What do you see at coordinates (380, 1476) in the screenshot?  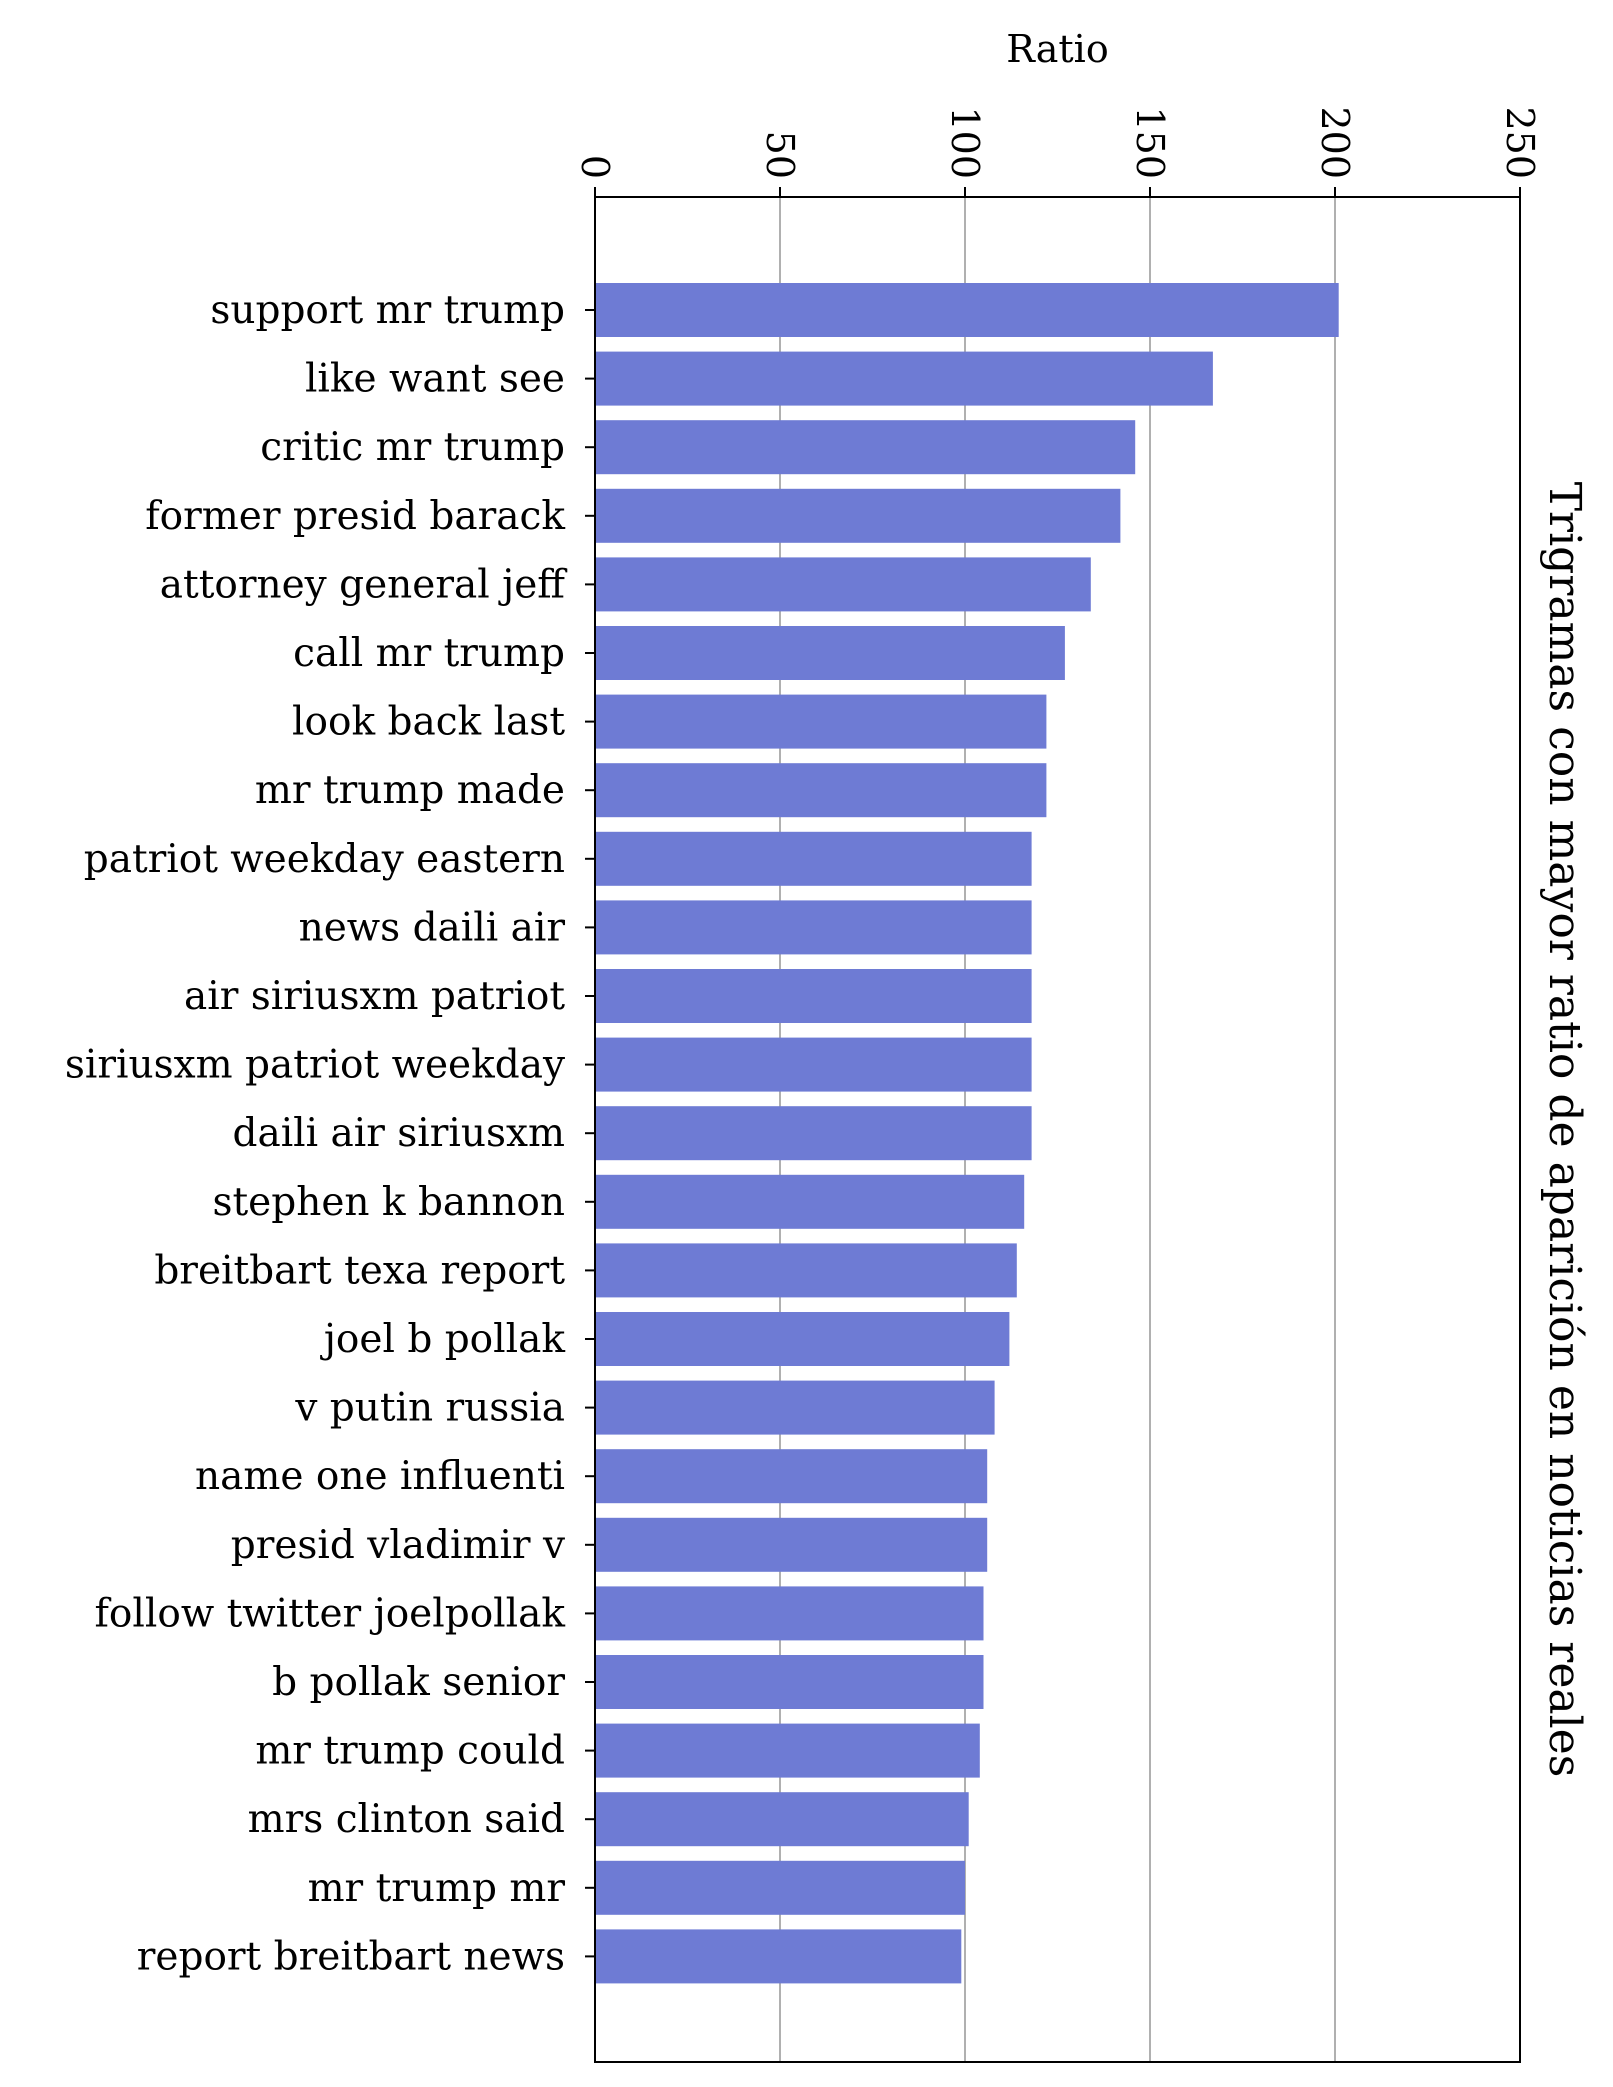 I see `category-label: name one influenti` at bounding box center [380, 1476].